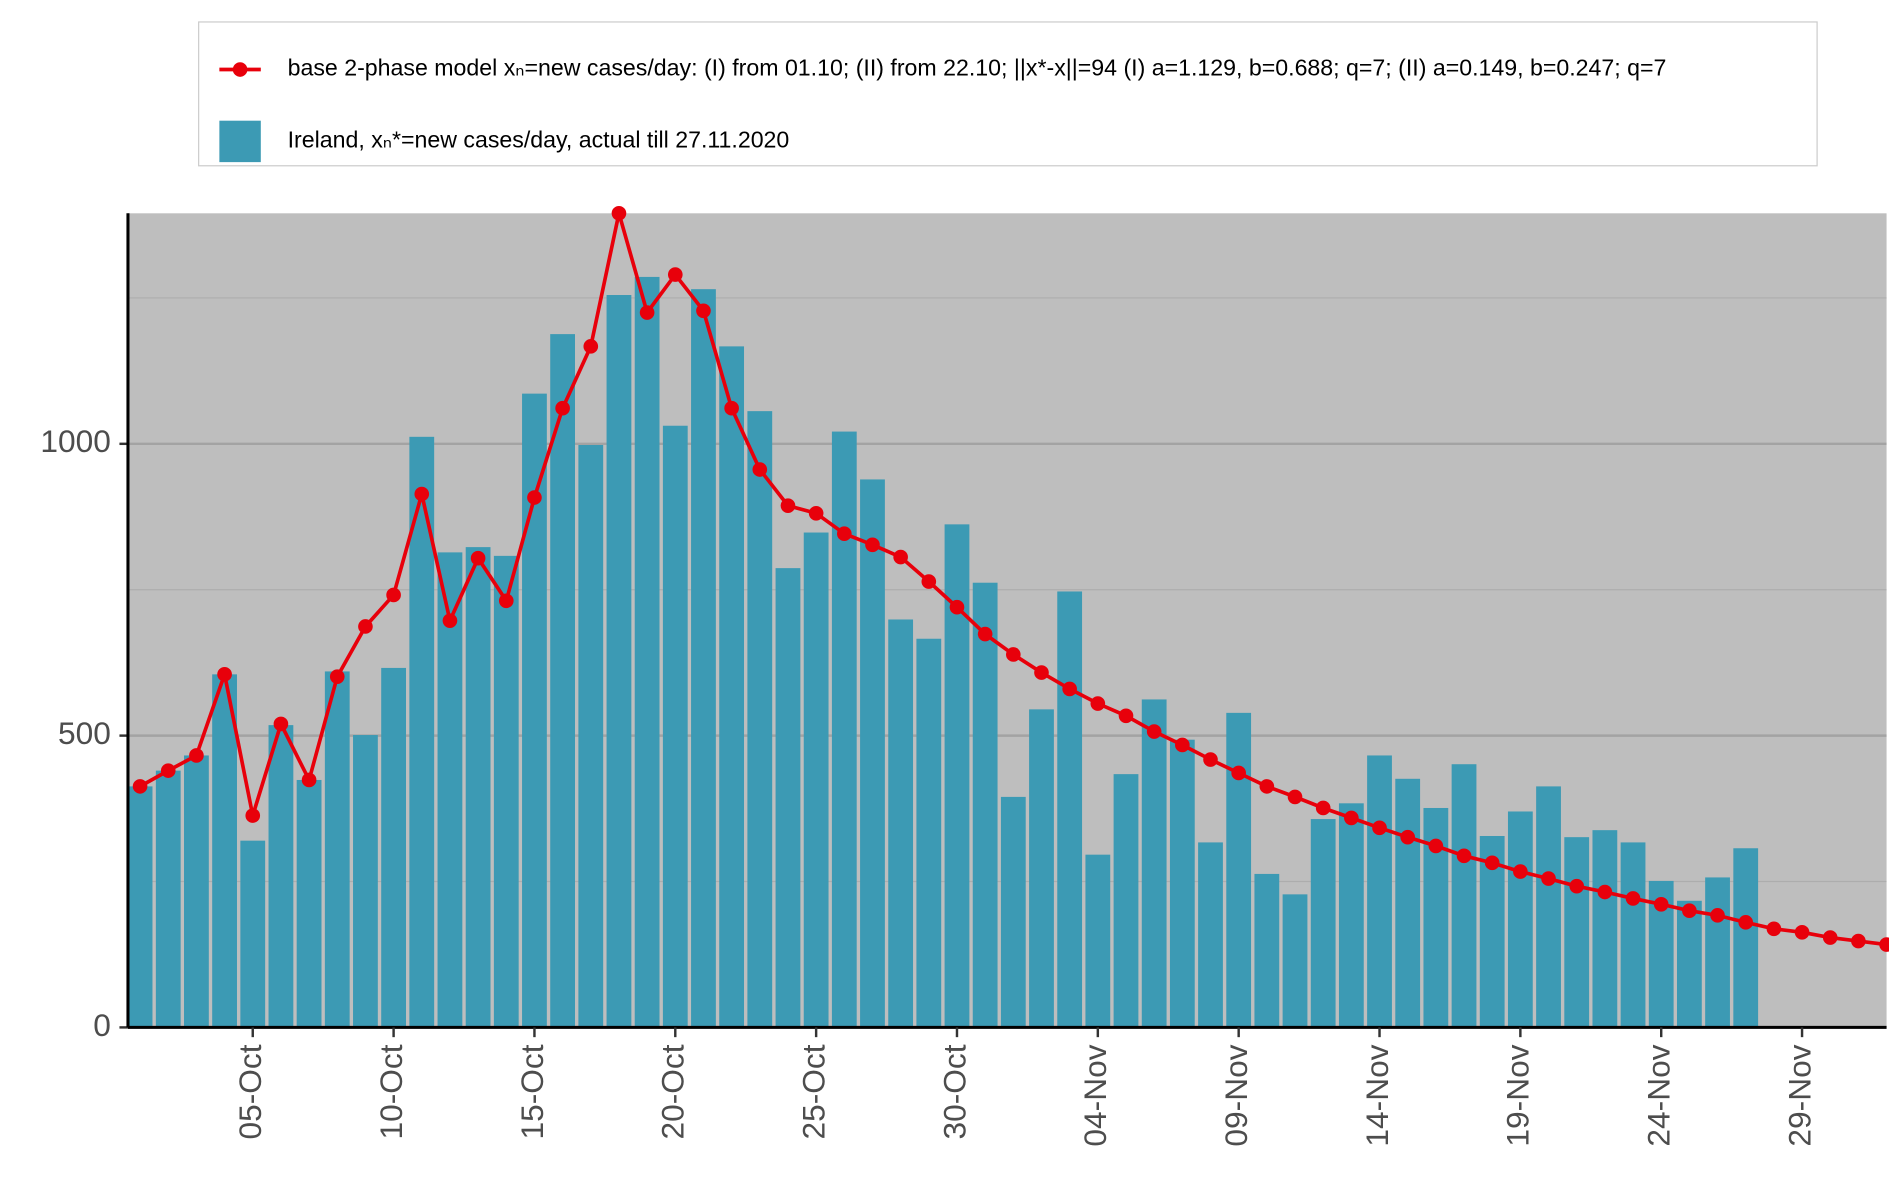  Describe the element at coordinates (75, 441) in the screenshot. I see `y-tick-label: 1000` at that location.